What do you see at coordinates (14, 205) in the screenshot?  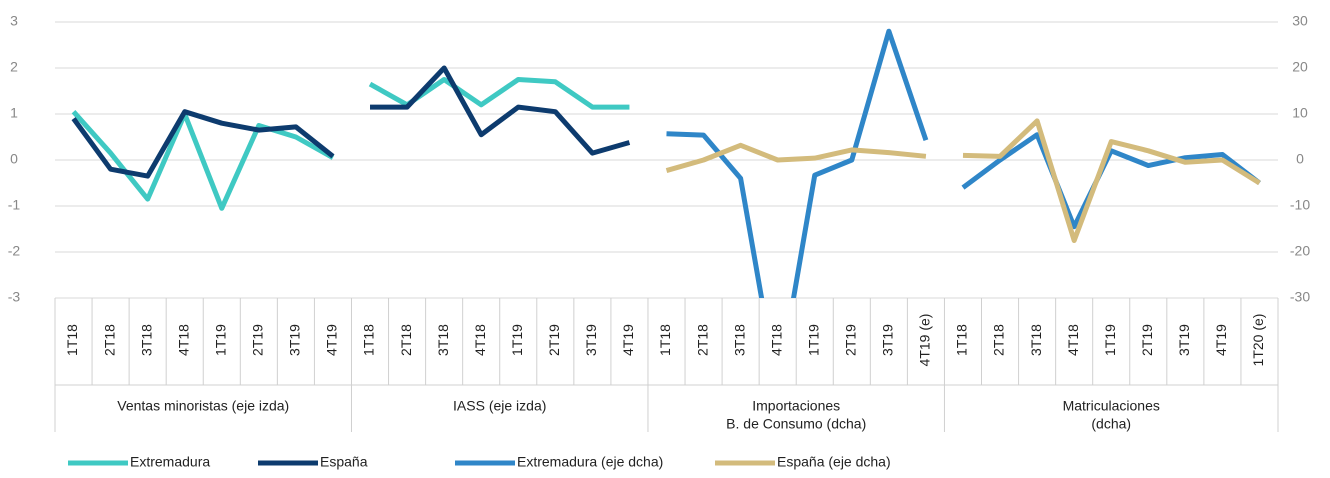 I see `y-tick-label: -1` at bounding box center [14, 205].